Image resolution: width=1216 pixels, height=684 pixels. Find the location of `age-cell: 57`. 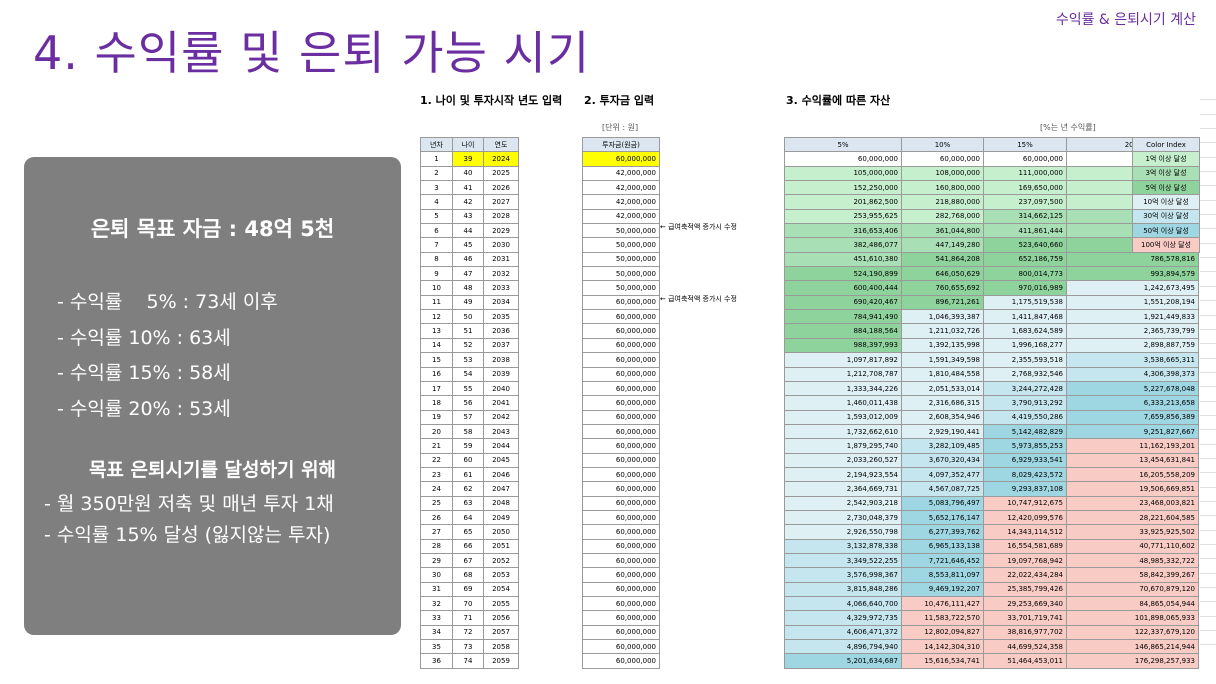

age-cell: 57 is located at coordinates (468, 417).